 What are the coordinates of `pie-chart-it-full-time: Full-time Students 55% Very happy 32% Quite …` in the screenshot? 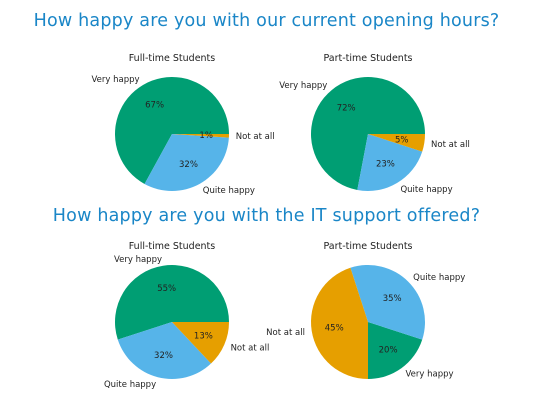 It's located at (186, 315).